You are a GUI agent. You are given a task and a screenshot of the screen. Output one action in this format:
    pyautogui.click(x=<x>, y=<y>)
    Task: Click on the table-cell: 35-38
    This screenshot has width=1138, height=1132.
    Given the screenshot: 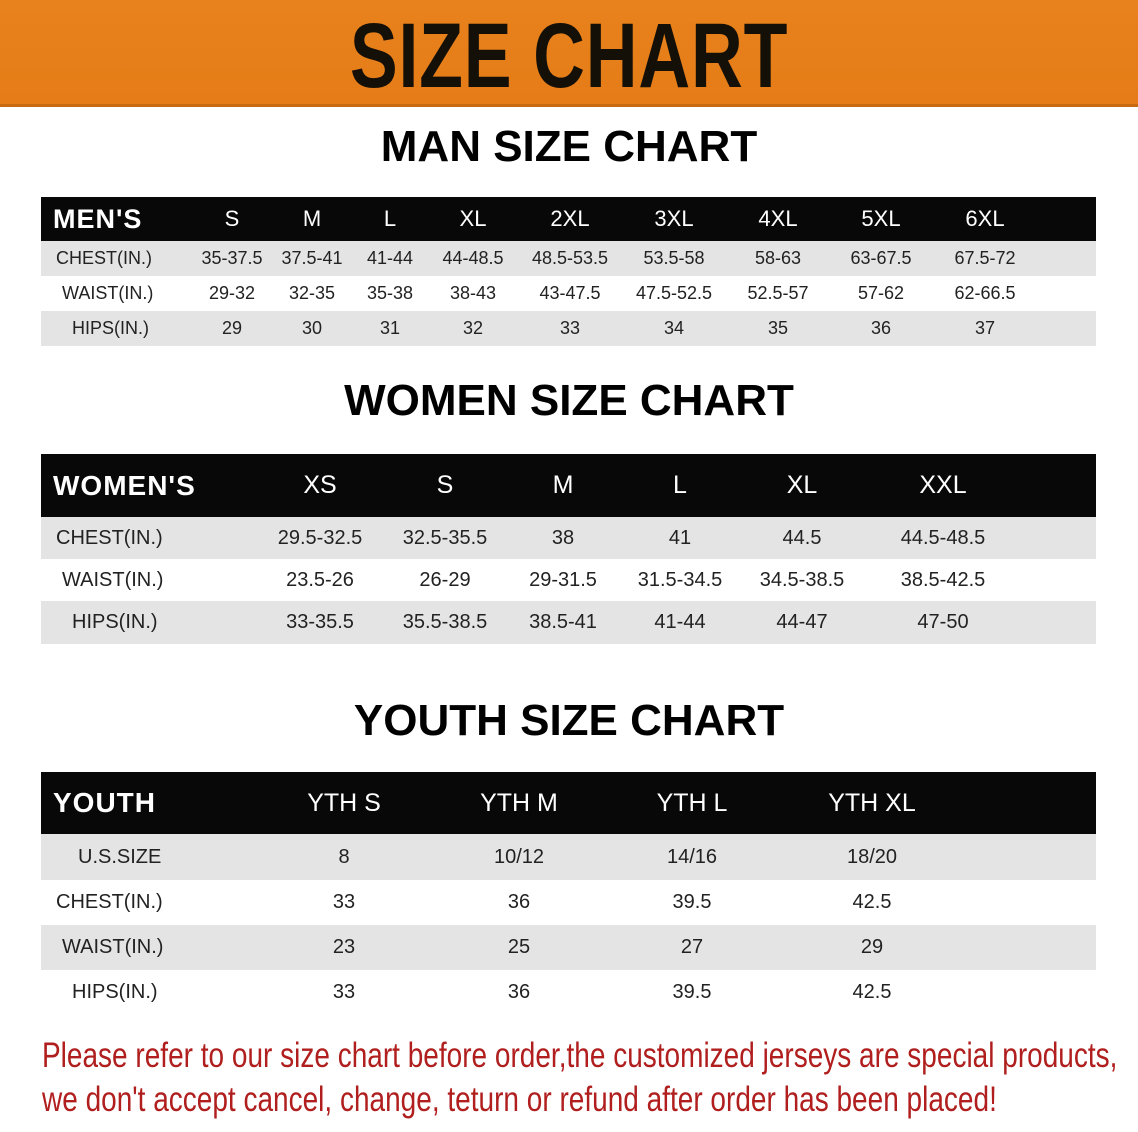 What is the action you would take?
    pyautogui.click(x=390, y=293)
    